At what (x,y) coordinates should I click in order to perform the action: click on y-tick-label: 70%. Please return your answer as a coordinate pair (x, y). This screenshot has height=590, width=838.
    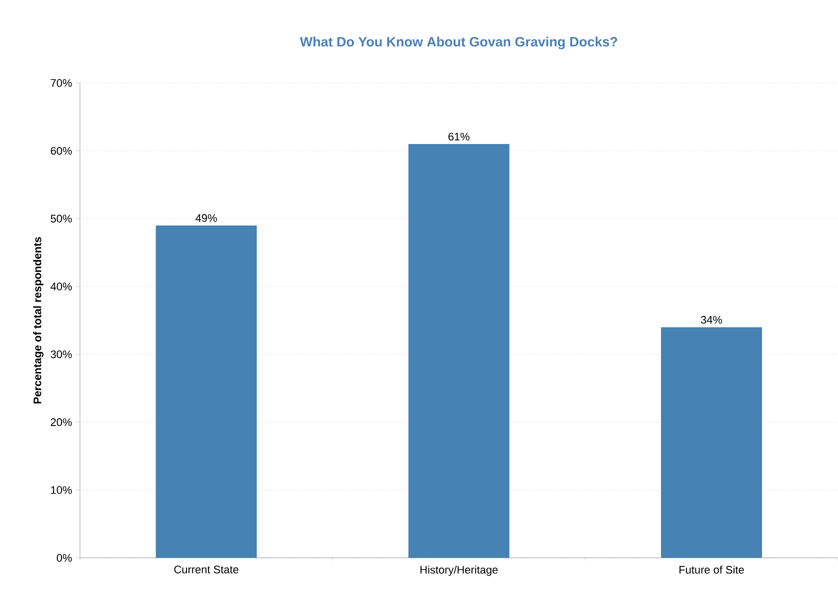
    Looking at the image, I should click on (61, 83).